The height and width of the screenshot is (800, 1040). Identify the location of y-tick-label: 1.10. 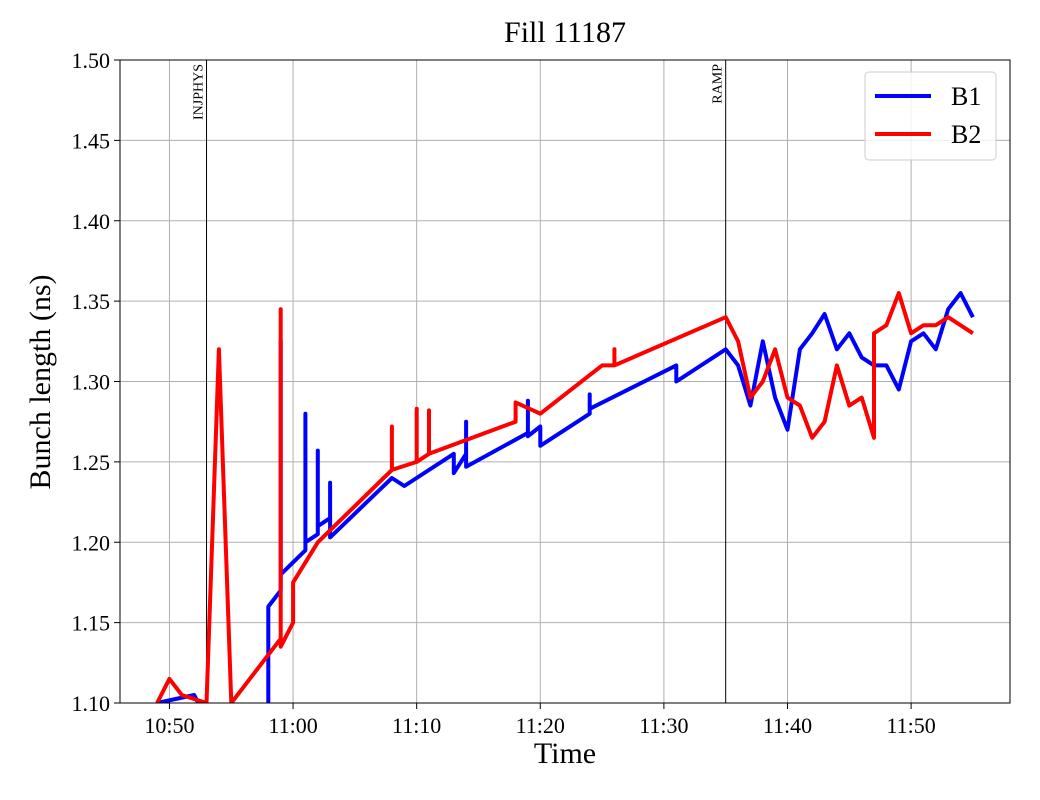
(91, 703).